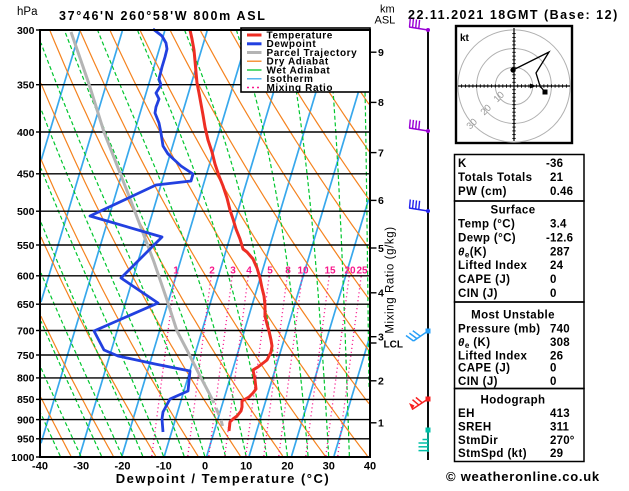 This screenshot has width=629, height=491. What do you see at coordinates (556, 357) in the screenshot?
I see `svg-text: 26` at bounding box center [556, 357].